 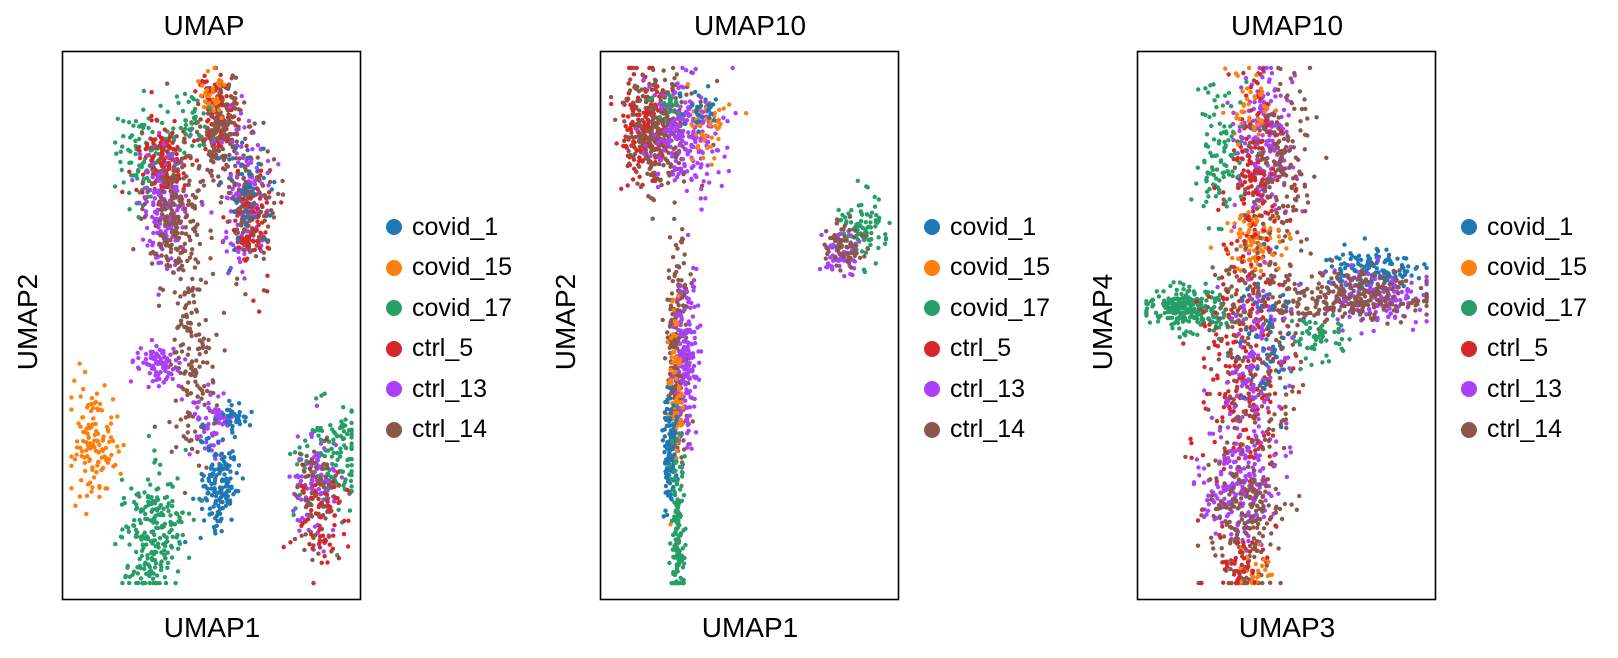 I want to click on plot-title: UMAP, so click(x=204, y=25).